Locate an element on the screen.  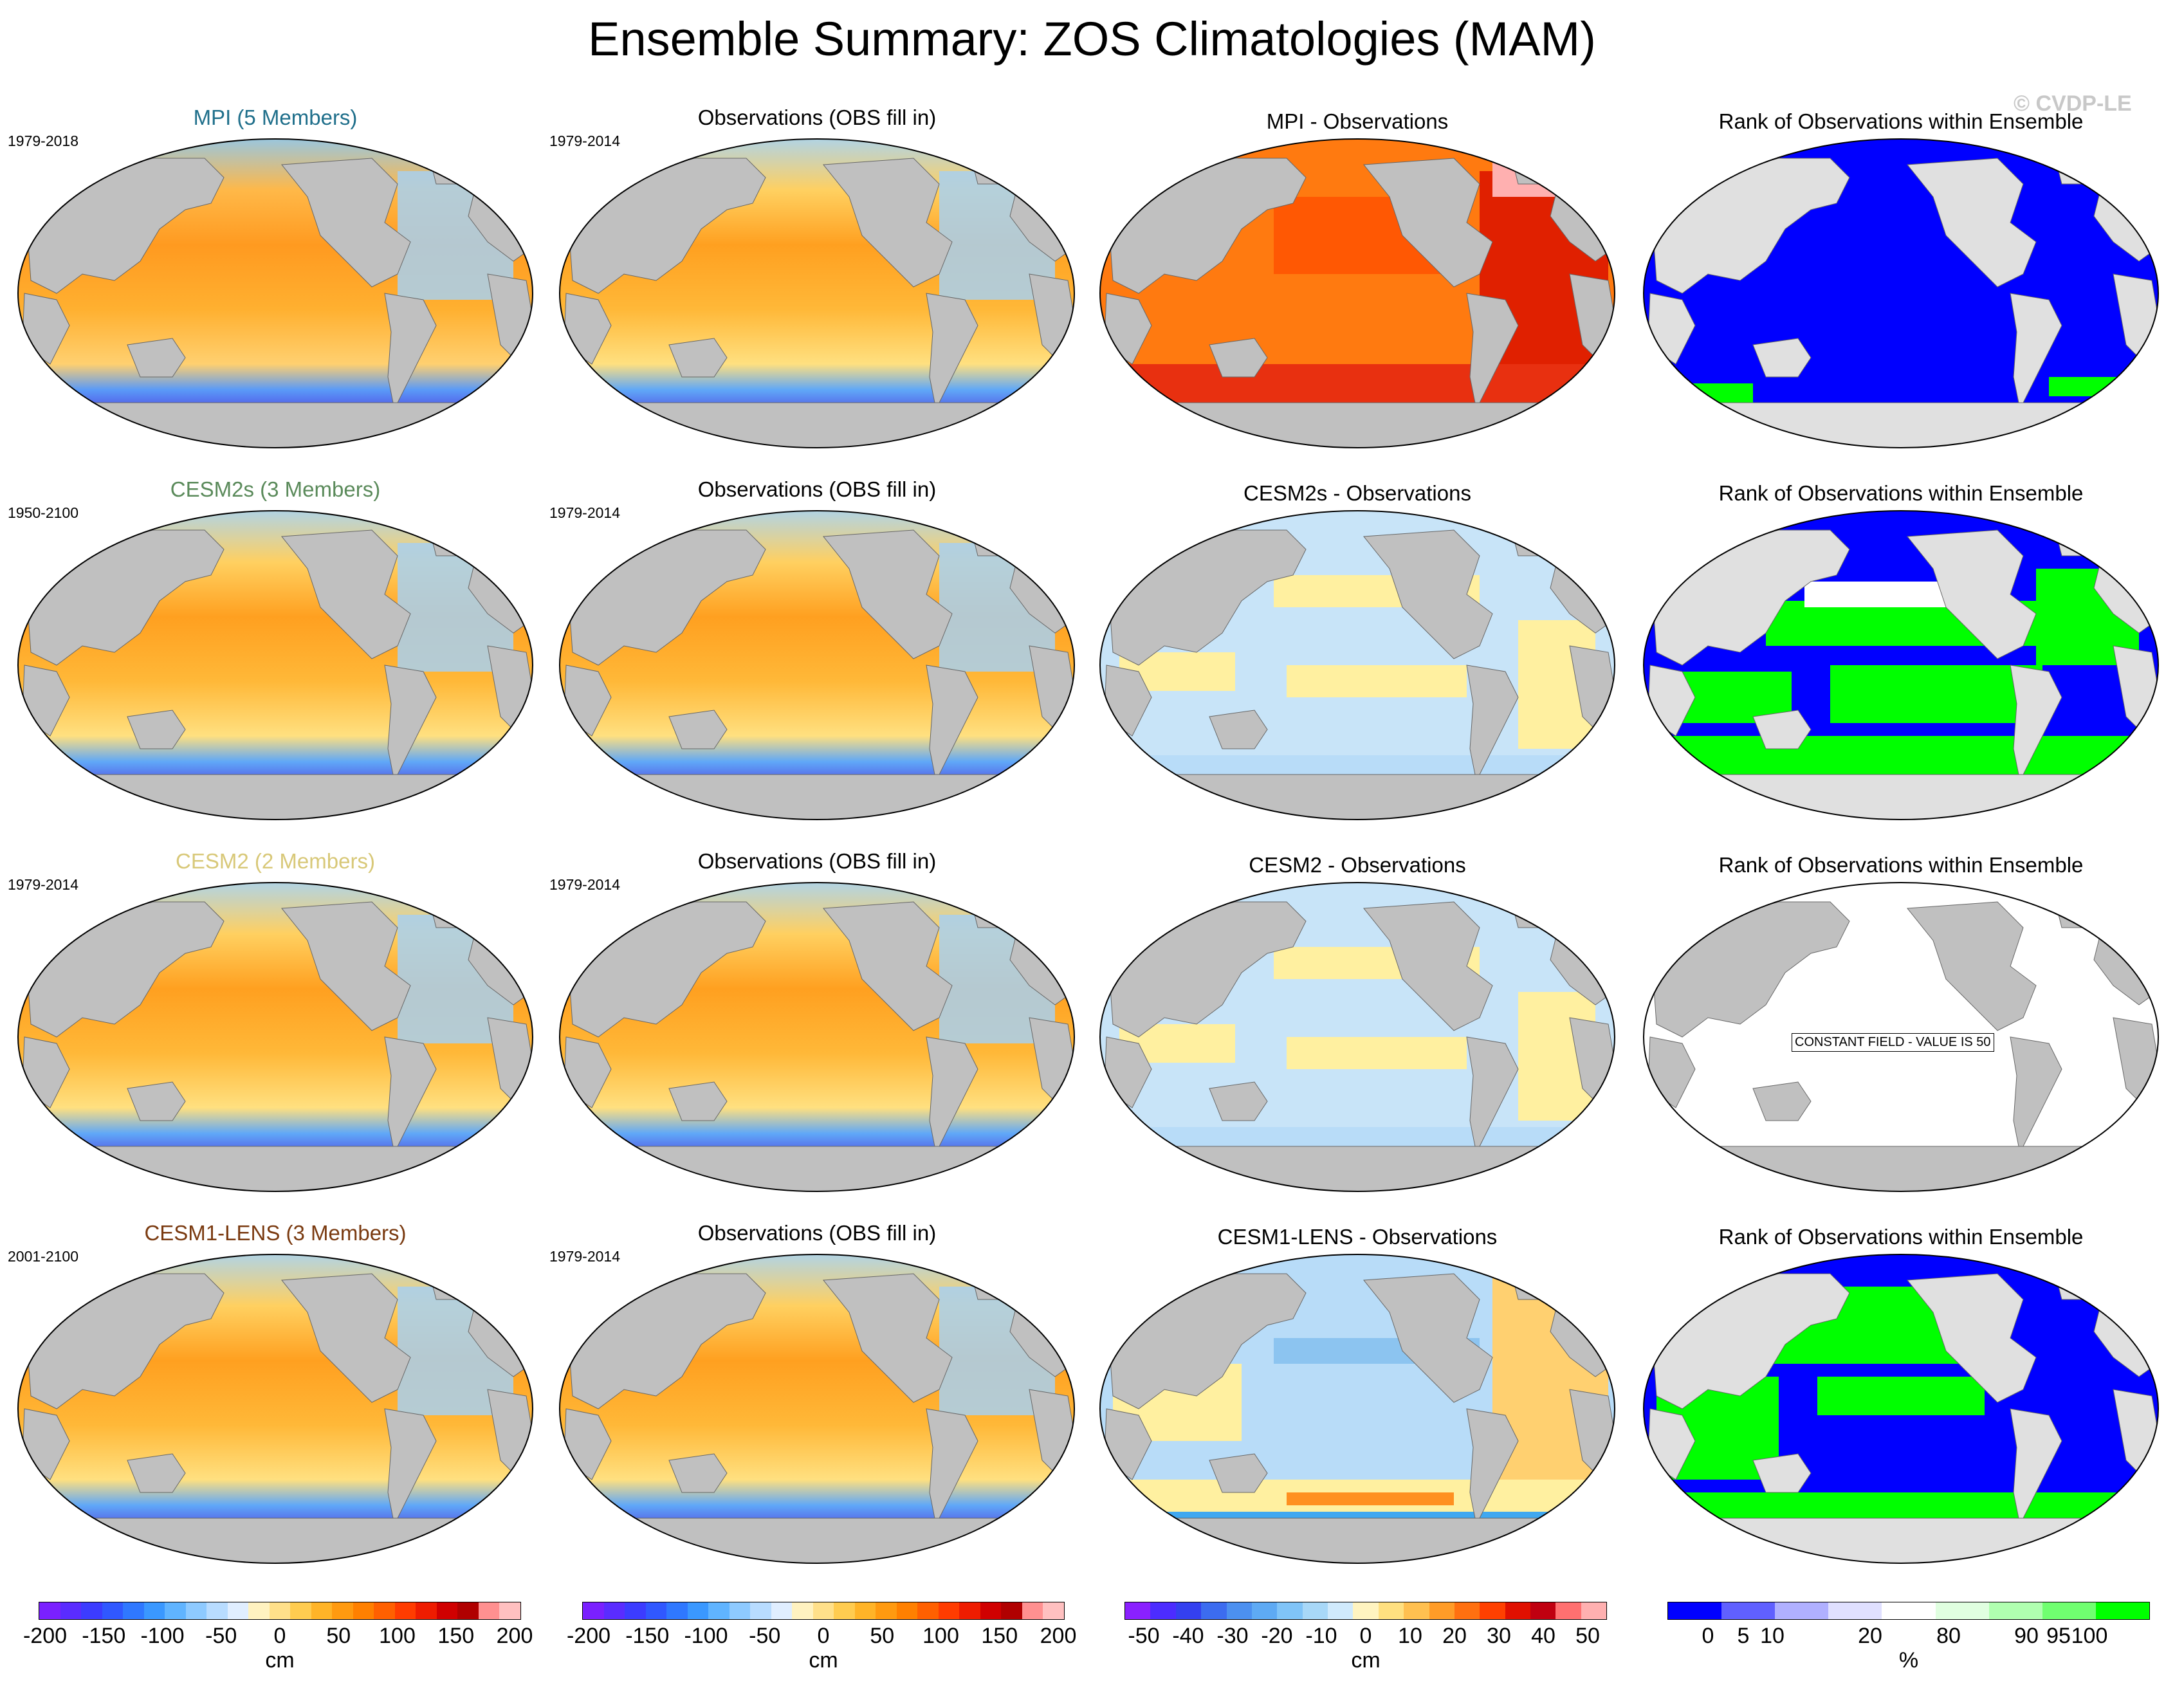
panel-title: CESM1-LENS - Observations is located at coordinates (1358, 1237).